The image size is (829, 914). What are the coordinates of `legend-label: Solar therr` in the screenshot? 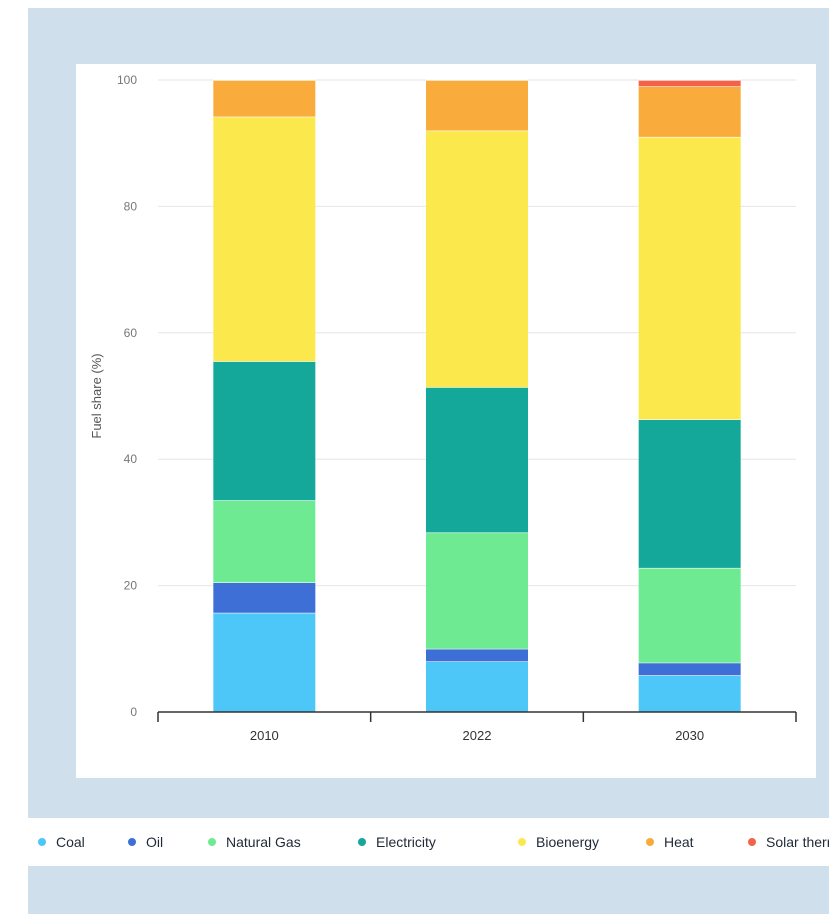 It's located at (797, 842).